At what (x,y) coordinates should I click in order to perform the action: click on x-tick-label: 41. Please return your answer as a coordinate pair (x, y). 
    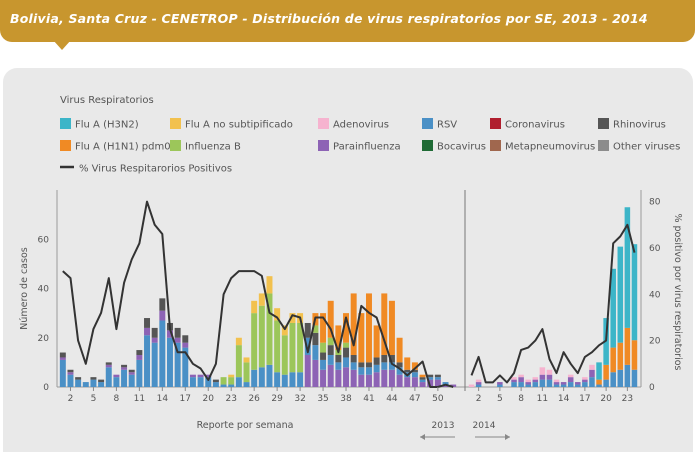
    Looking at the image, I should click on (368, 399).